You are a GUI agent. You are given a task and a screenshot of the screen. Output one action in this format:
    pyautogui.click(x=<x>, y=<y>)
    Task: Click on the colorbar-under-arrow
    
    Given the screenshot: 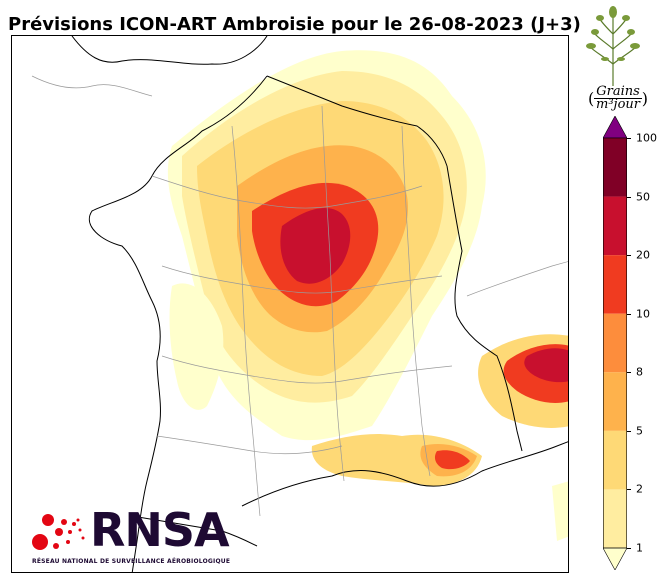 What is the action you would take?
    pyautogui.click(x=615, y=558)
    